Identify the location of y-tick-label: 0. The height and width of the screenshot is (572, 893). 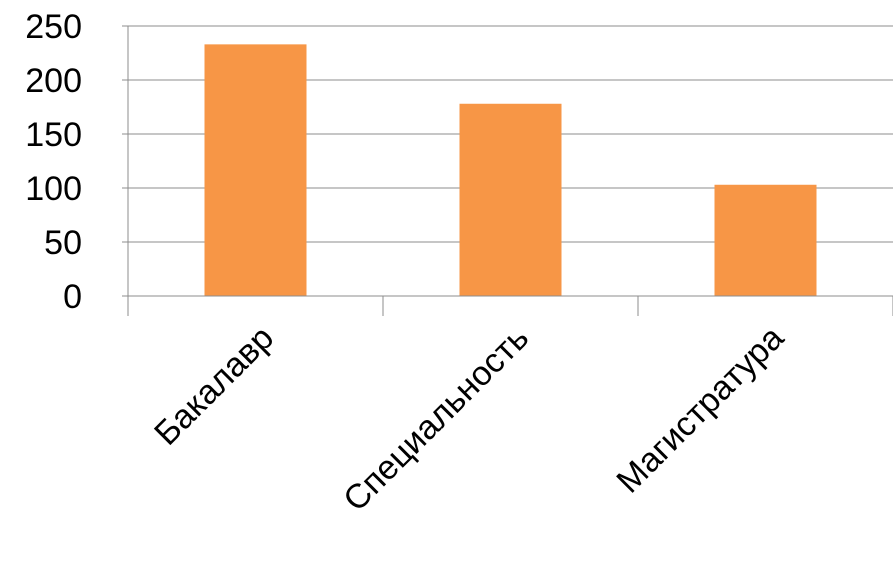
(72, 297).